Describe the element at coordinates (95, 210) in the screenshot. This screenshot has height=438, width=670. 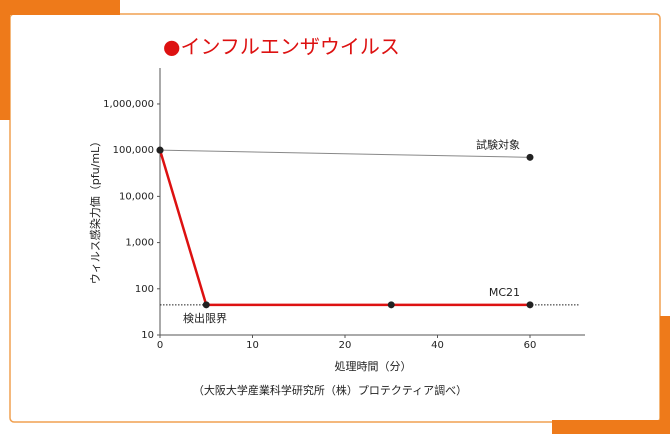
I see `y-axis-label: ウィルス感染力価（pfu/mL）` at that location.